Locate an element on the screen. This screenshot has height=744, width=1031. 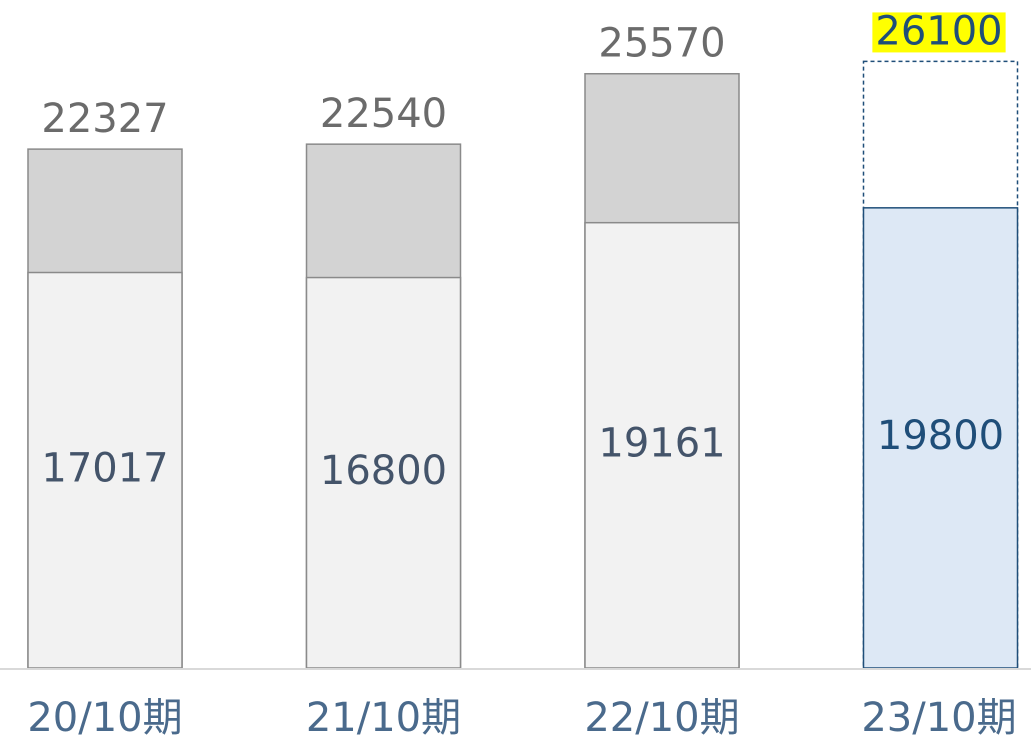
x-tick-label: 23/10期 is located at coordinates (938, 718).